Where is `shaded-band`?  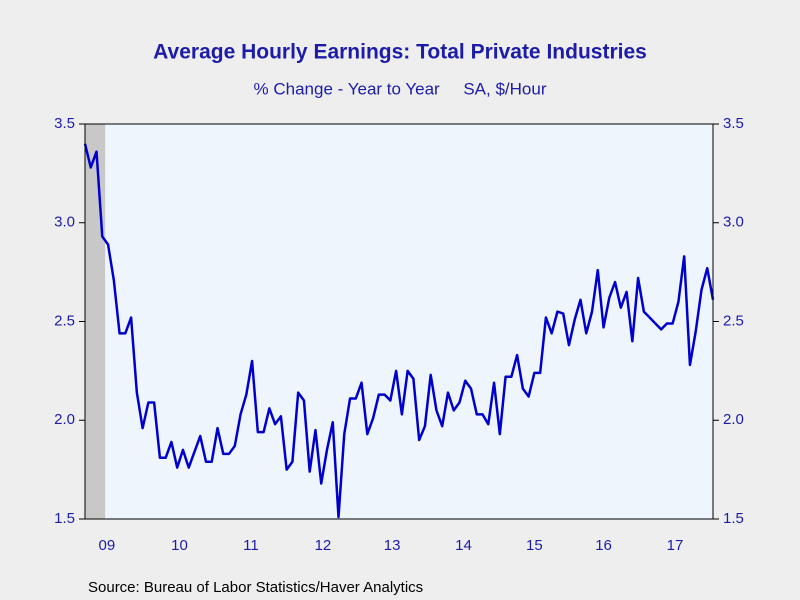 shaded-band is located at coordinates (95, 321).